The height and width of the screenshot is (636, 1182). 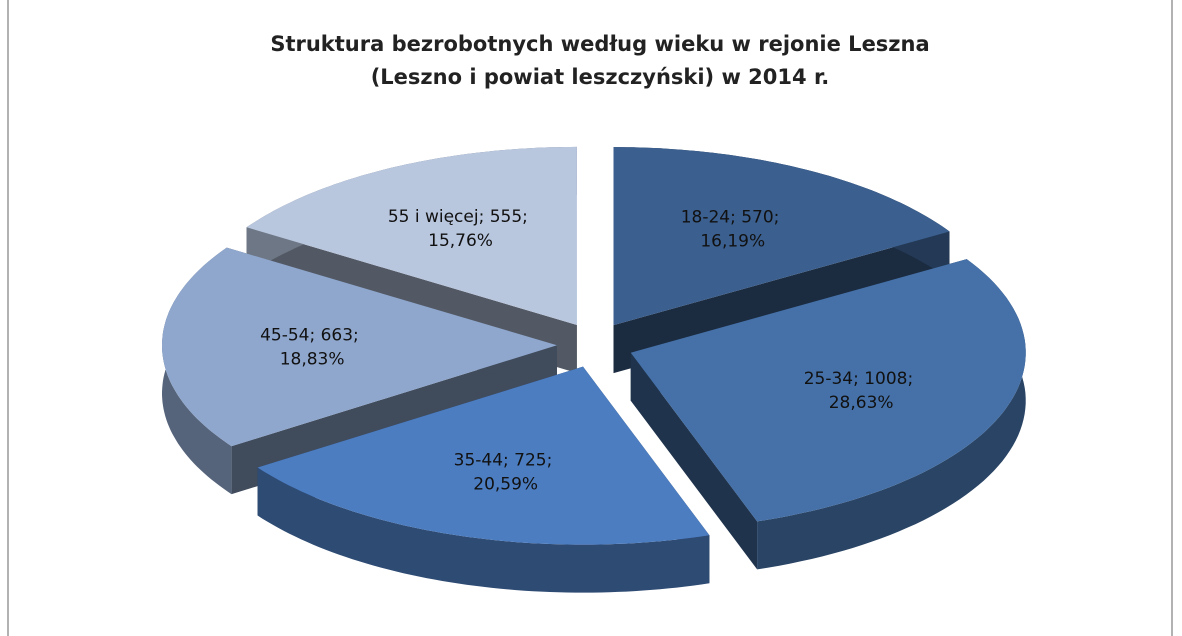 I want to click on slice-side, so click(x=694, y=461).